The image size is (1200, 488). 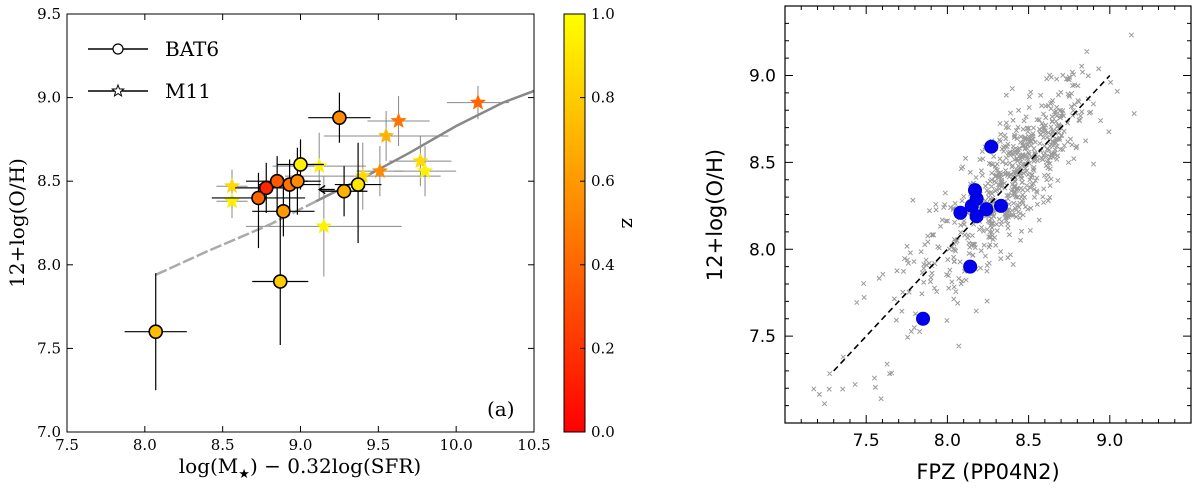 I want to click on left-y-axis-label: 12+log(O/H), so click(x=17, y=223).